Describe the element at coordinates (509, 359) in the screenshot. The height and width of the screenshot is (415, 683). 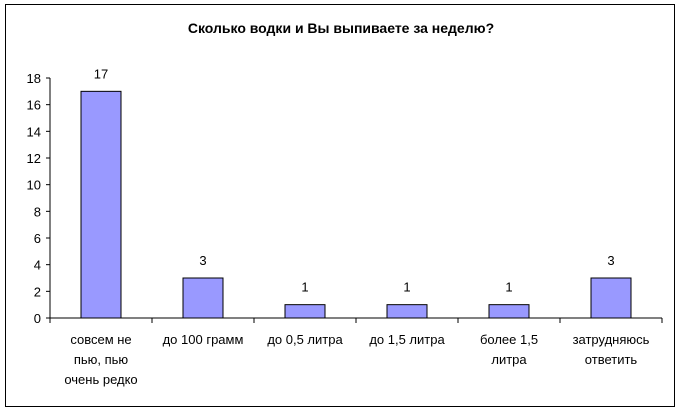
I see `category-label: литра` at that location.